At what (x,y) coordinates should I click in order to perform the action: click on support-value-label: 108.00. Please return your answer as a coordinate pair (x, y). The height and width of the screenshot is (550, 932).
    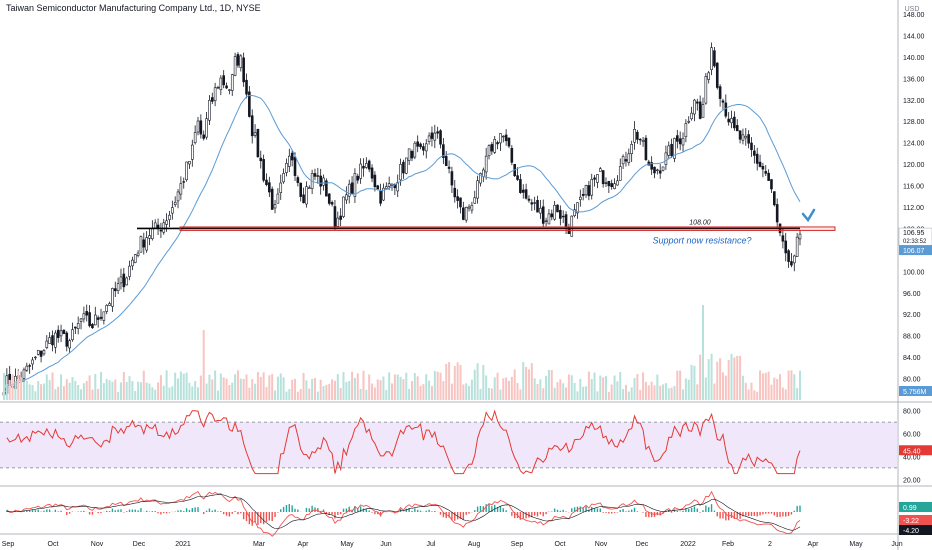
    Looking at the image, I should click on (700, 222).